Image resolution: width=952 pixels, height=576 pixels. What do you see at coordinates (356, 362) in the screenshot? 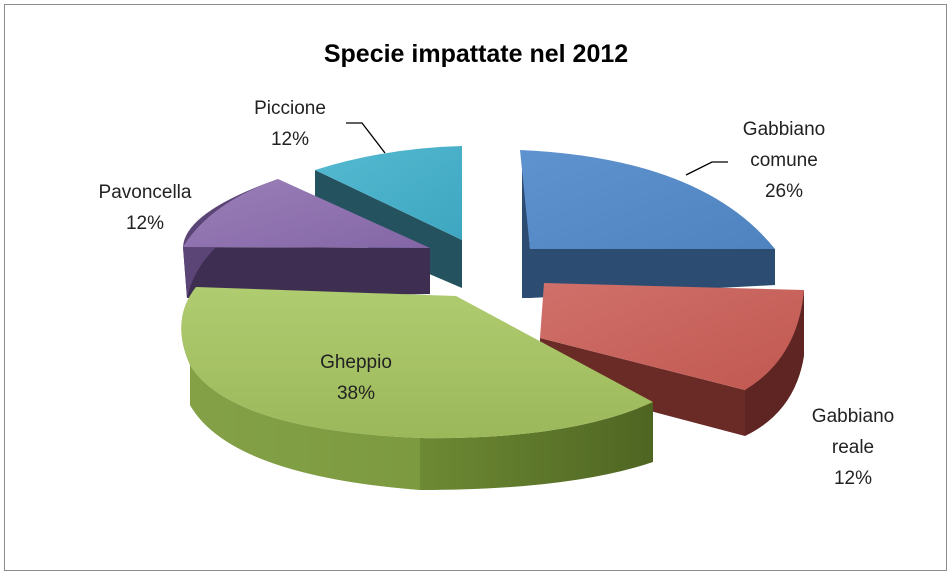
I see `slice-label-gheppio: Gheppio` at bounding box center [356, 362].